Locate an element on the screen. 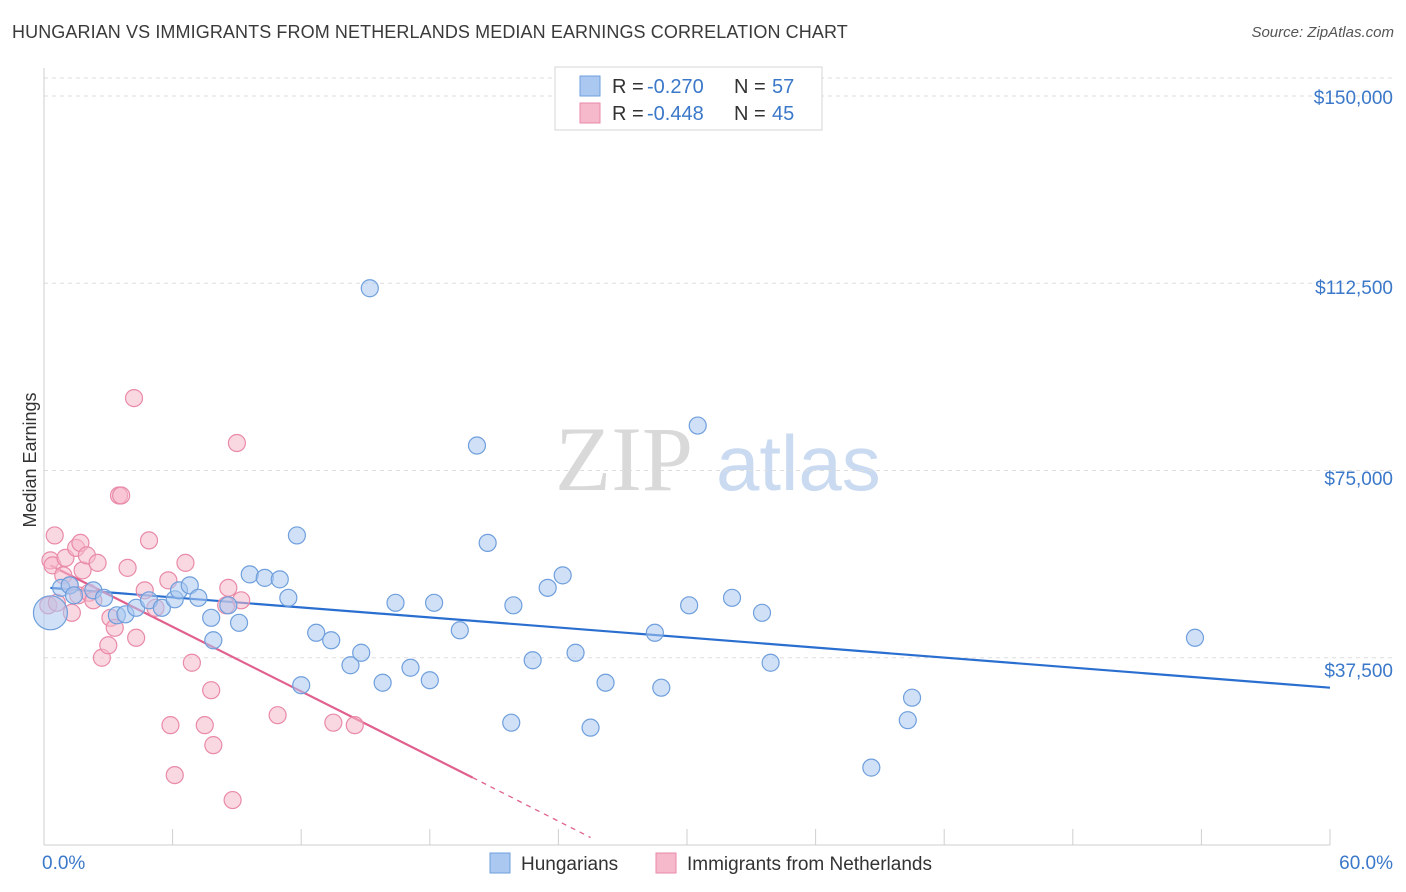  trend-line-netherlands is located at coordinates (261, 671).